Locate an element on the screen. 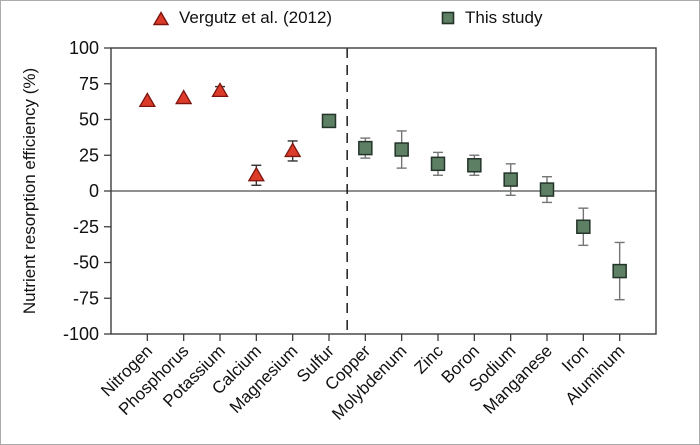 This screenshot has height=445, width=700. y-tick-label: 25 is located at coordinates (89, 155).